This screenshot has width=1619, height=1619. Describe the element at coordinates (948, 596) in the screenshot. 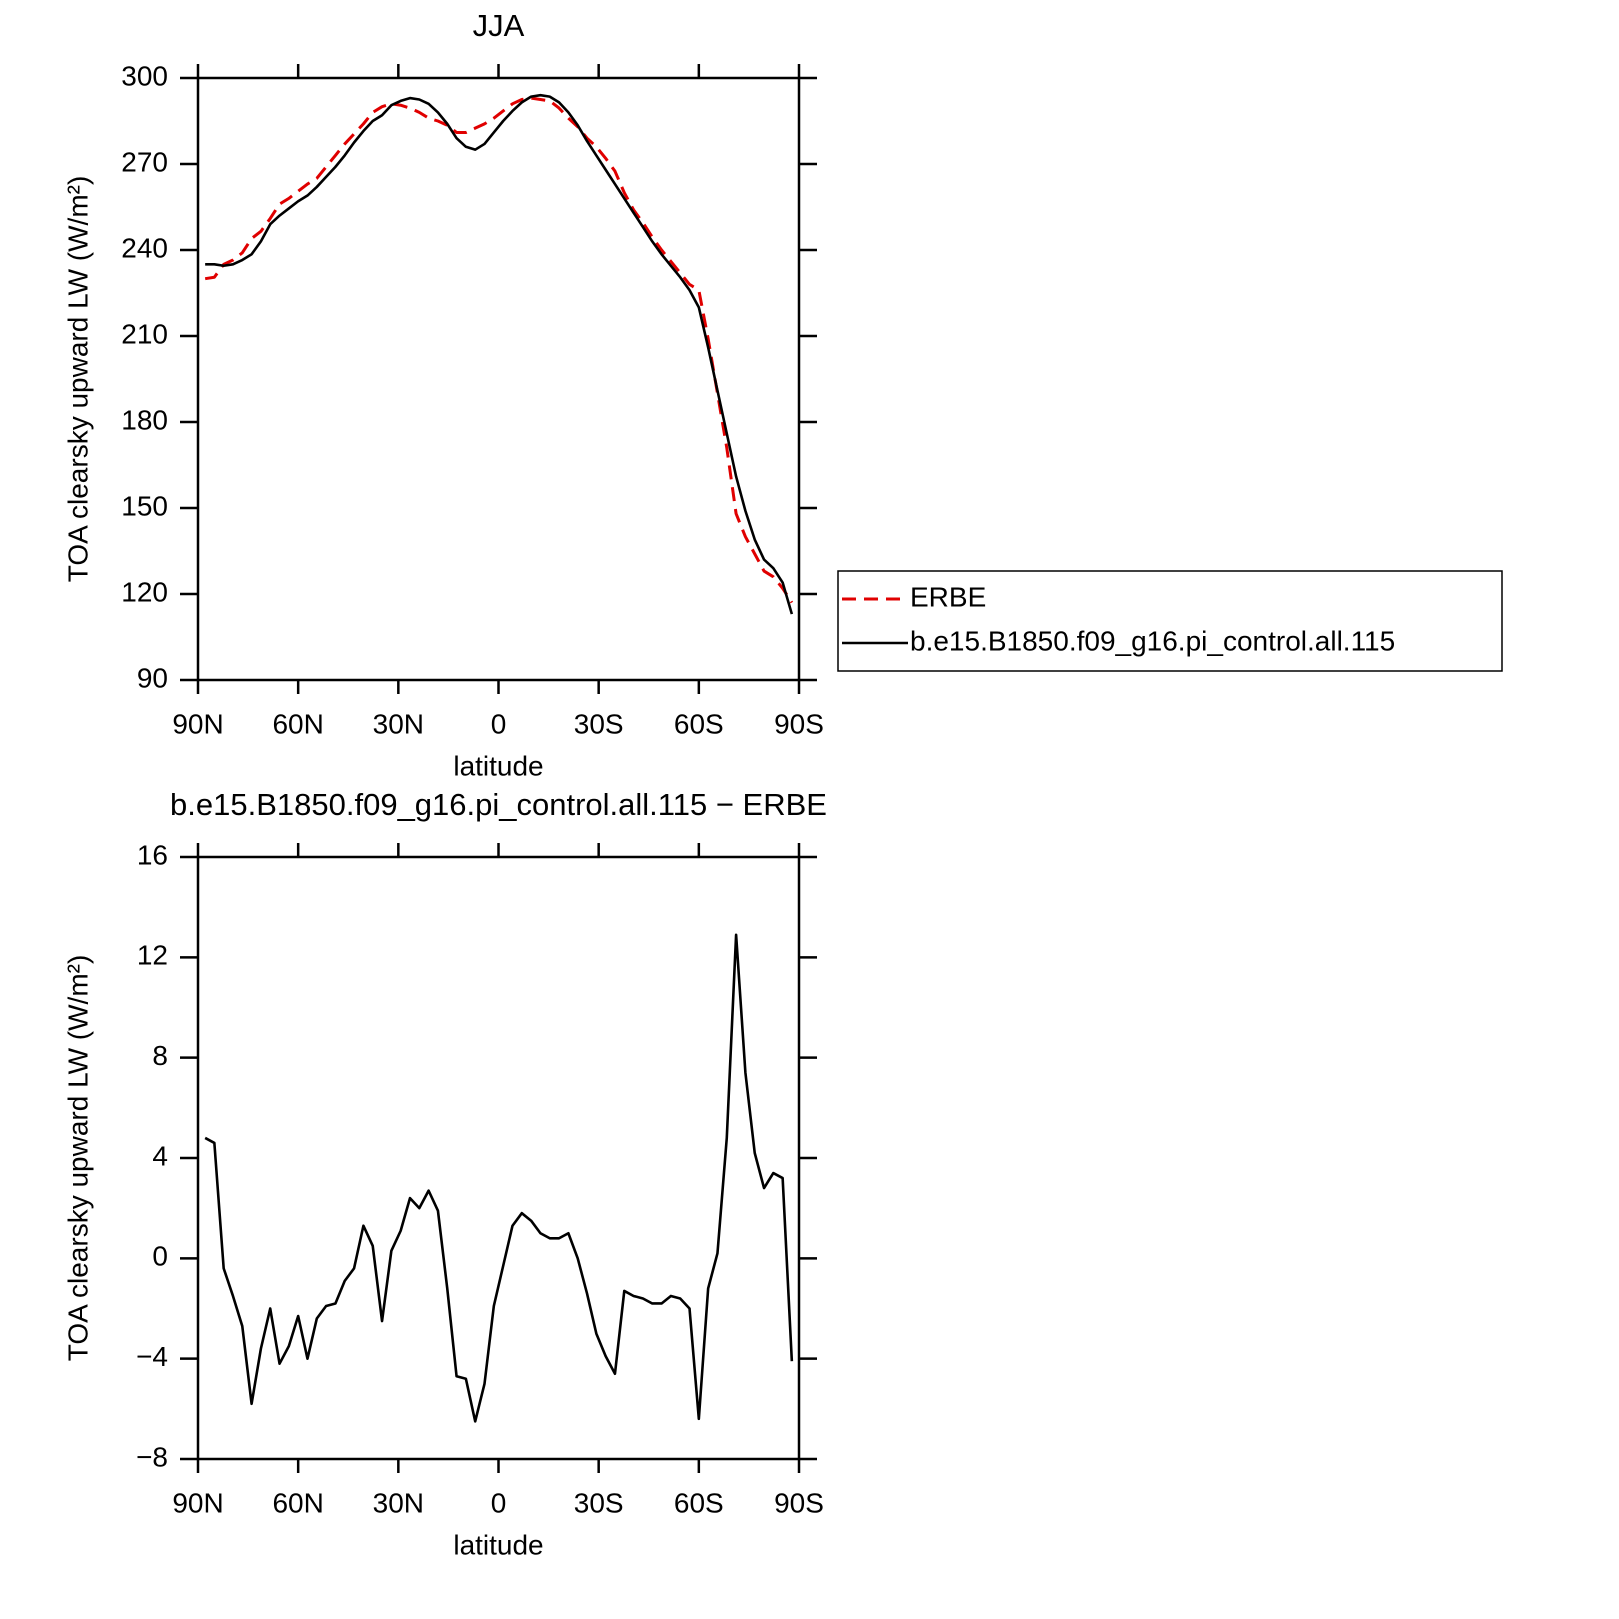

I see `legend-label: ERBE` at that location.